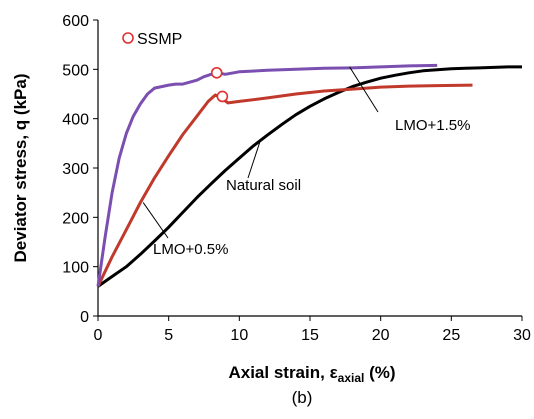 This screenshot has height=419, width=534. I want to click on y-tick-label: 400, so click(75, 120).